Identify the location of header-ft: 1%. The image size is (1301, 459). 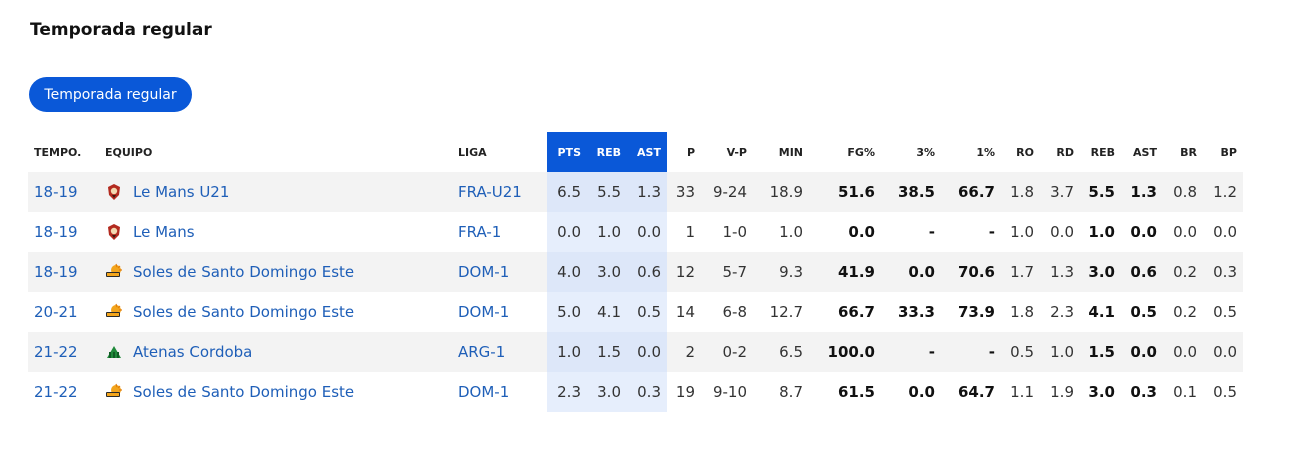
(985, 152).